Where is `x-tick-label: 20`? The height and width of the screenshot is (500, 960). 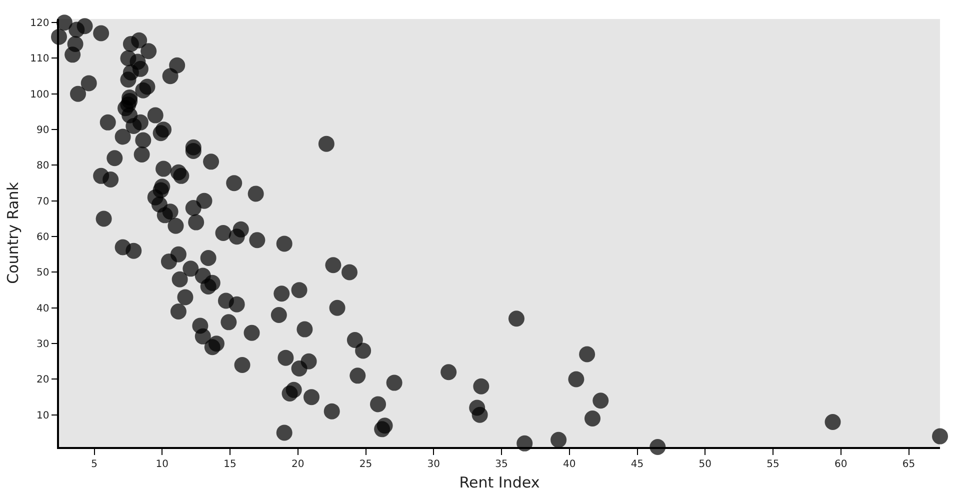
x-tick-label: 20 is located at coordinates (298, 464).